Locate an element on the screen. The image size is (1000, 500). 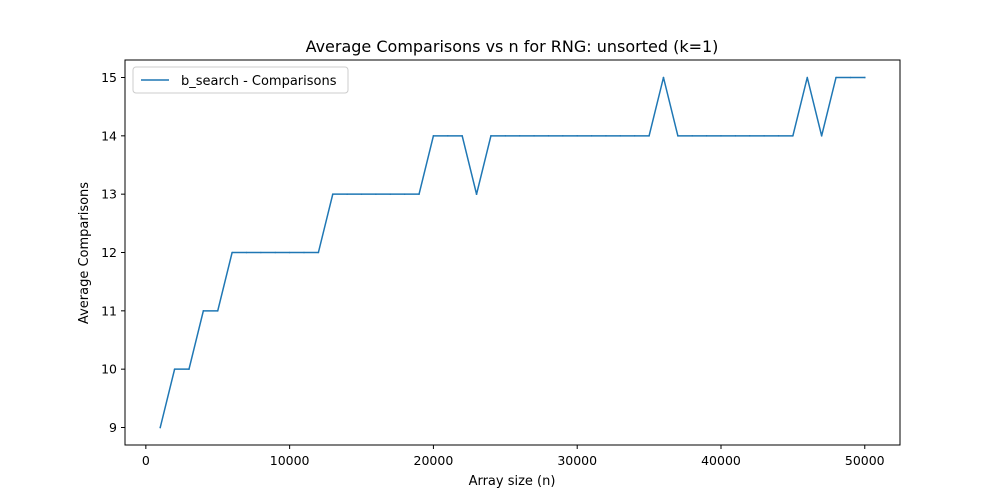
legend-box is located at coordinates (240, 80).